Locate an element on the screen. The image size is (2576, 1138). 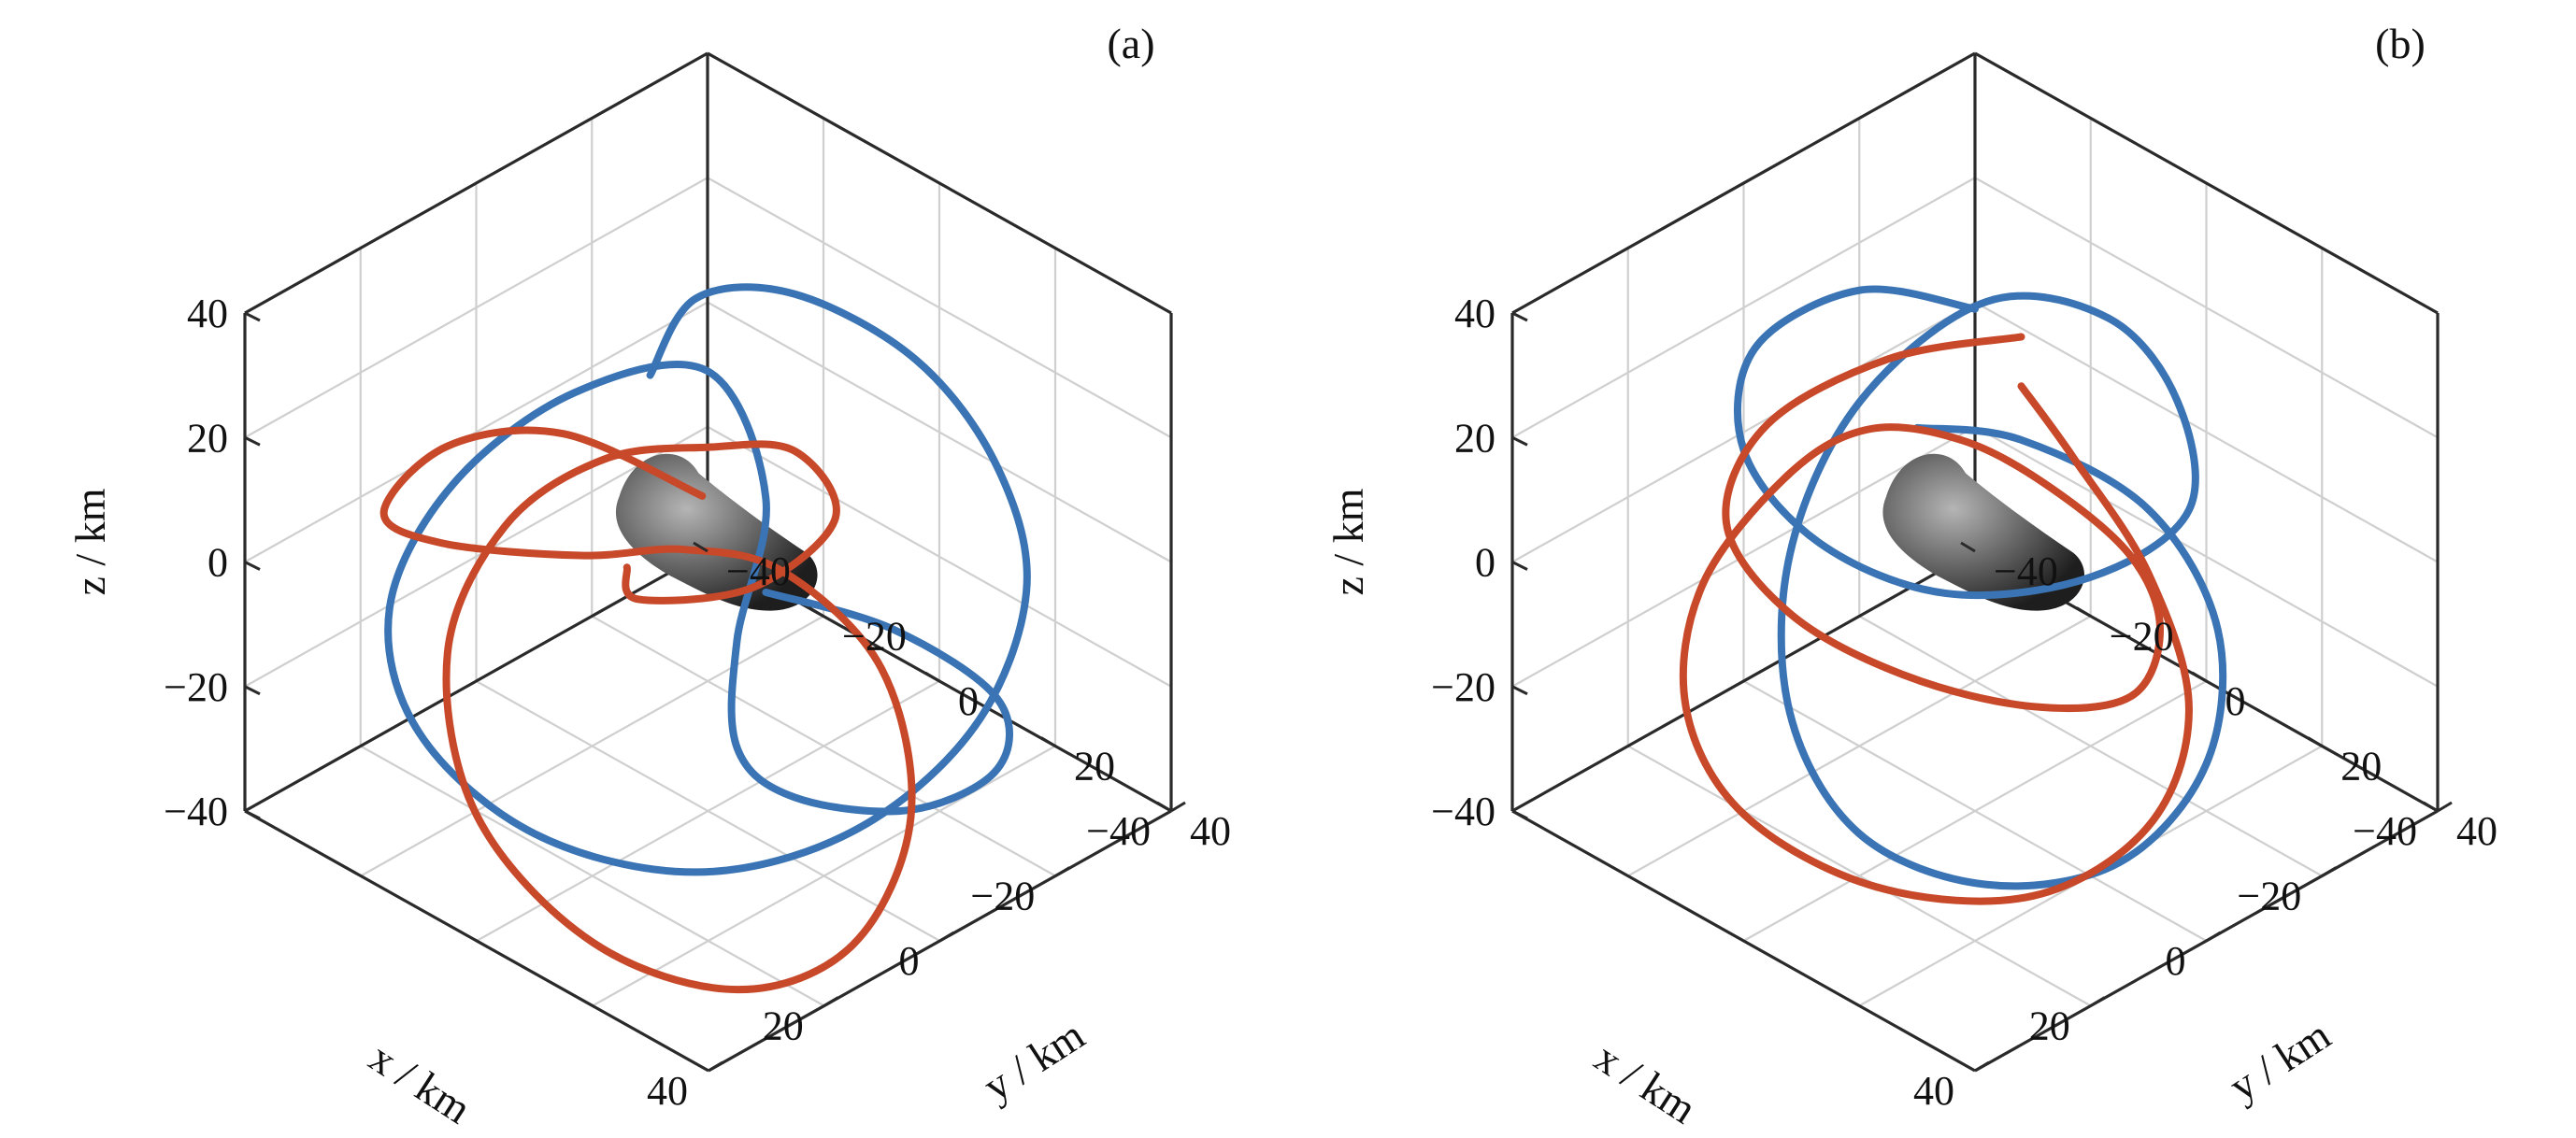
asteroid-b is located at coordinates (1983, 532).